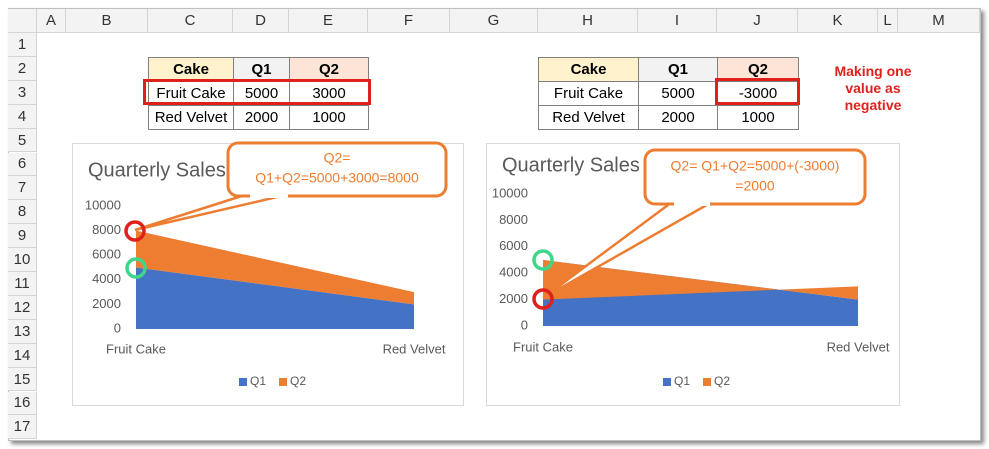 Image resolution: width=989 pixels, height=449 pixels. What do you see at coordinates (22, 331) in the screenshot?
I see `row-header: 13` at bounding box center [22, 331].